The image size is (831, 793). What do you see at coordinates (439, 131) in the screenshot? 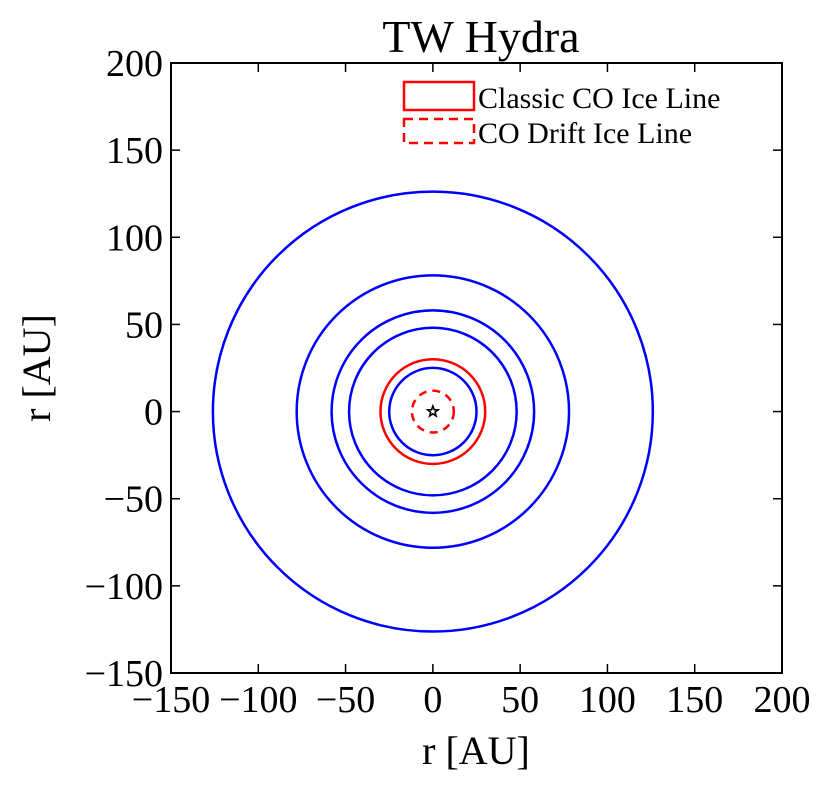
I see `legend-swatch-co-drift-ice-line` at bounding box center [439, 131].